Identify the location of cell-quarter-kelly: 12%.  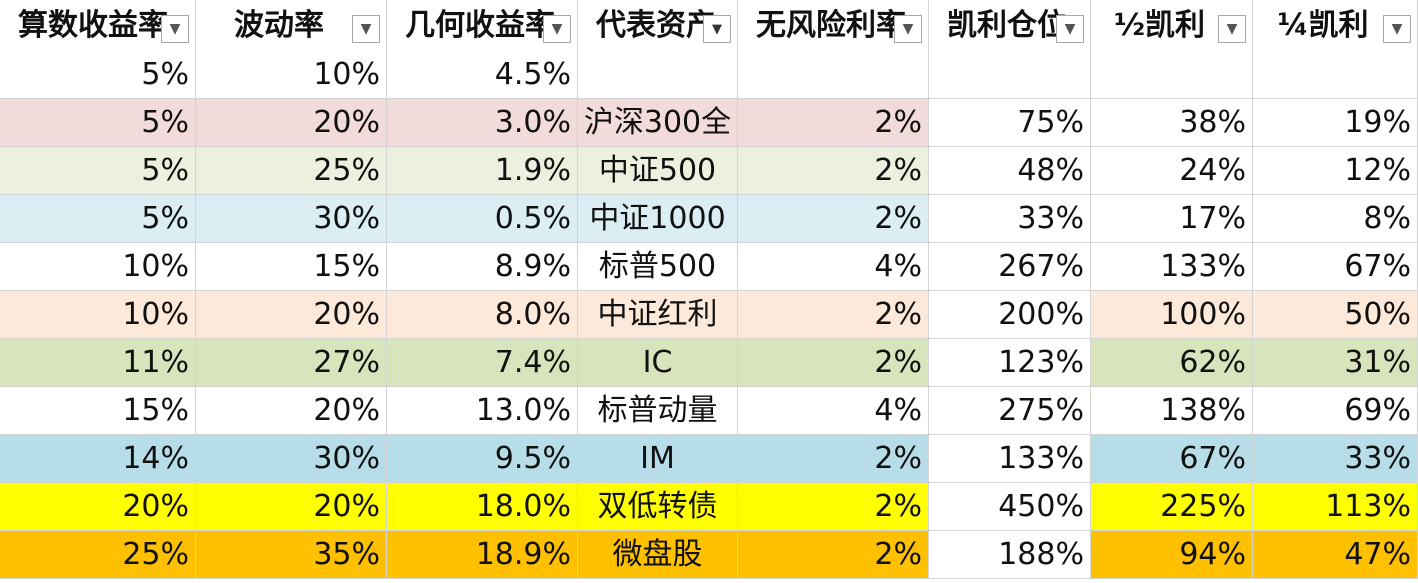
(1335, 171).